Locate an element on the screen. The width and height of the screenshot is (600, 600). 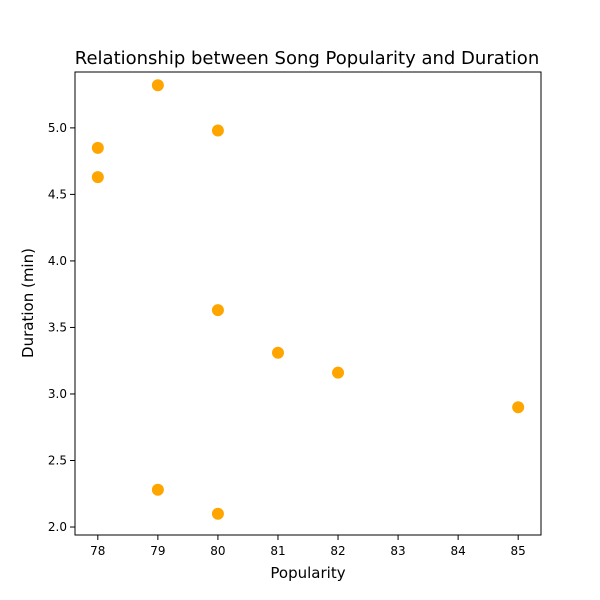
y-tick-label: 2.0 is located at coordinates (57, 527).